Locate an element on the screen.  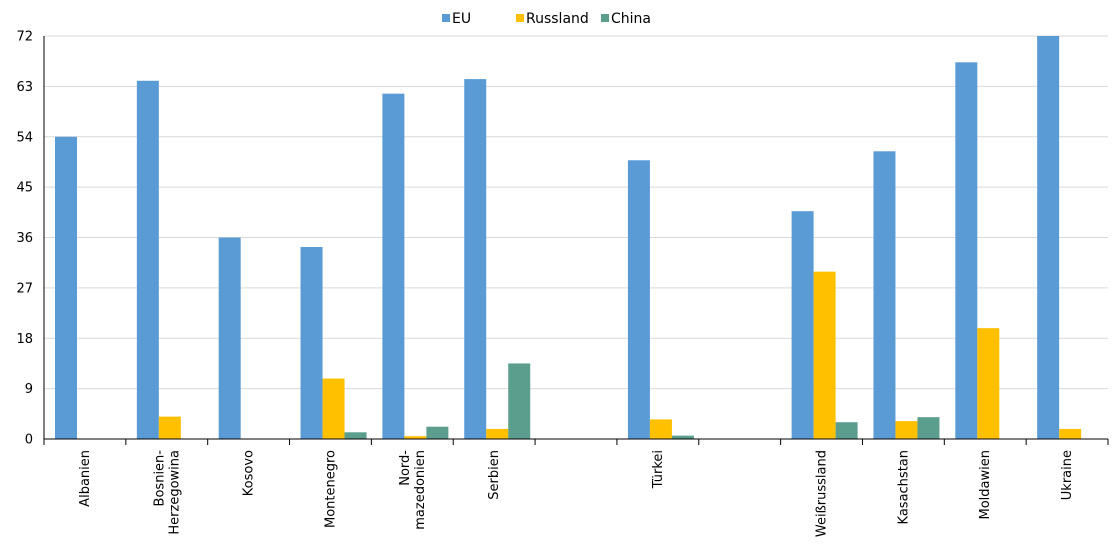
x-category-label: Türkei is located at coordinates (658, 469).